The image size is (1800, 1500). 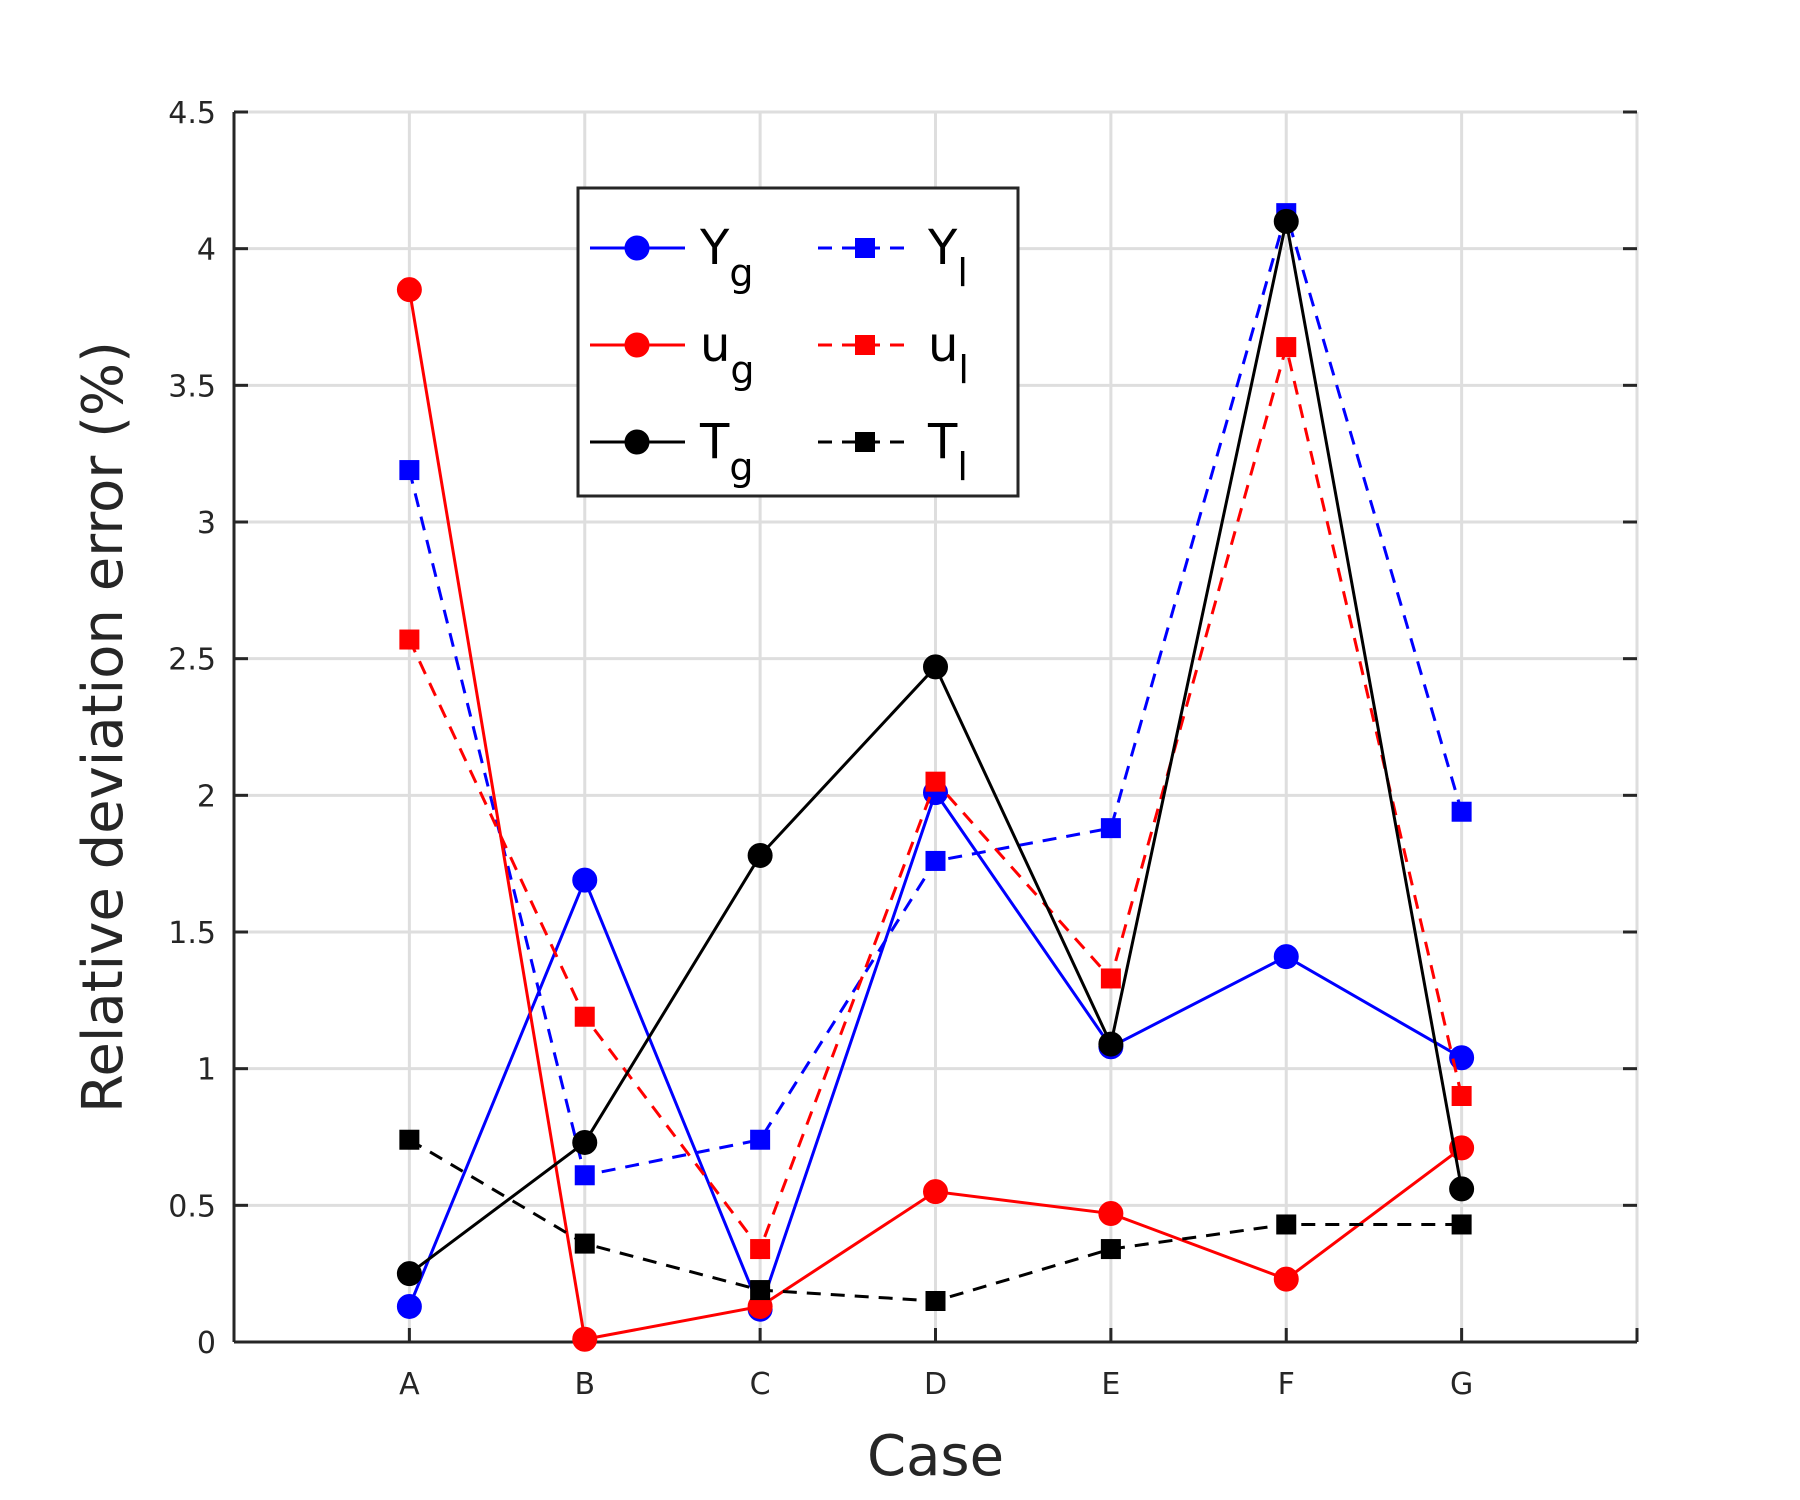 I want to click on legend-label: ug, so click(x=727, y=354).